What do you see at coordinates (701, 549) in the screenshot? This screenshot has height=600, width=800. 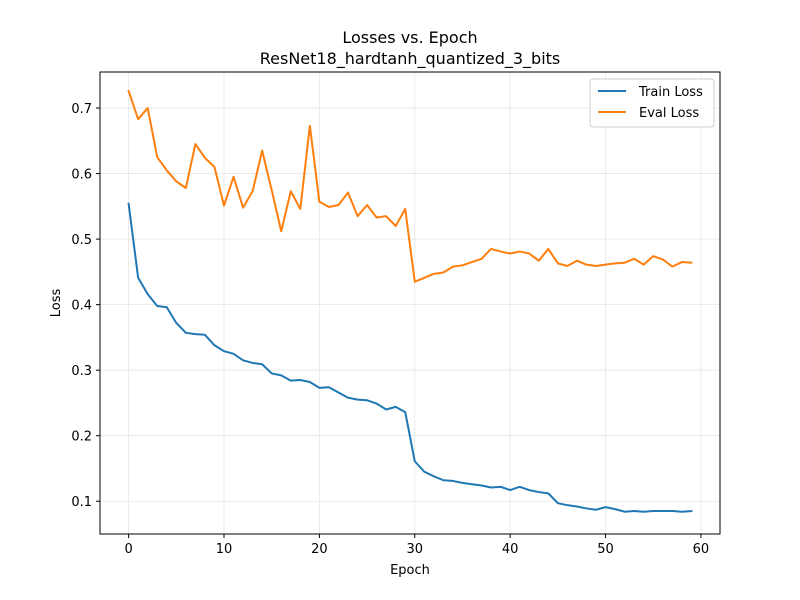 I see `x-tick-label: 60` at bounding box center [701, 549].